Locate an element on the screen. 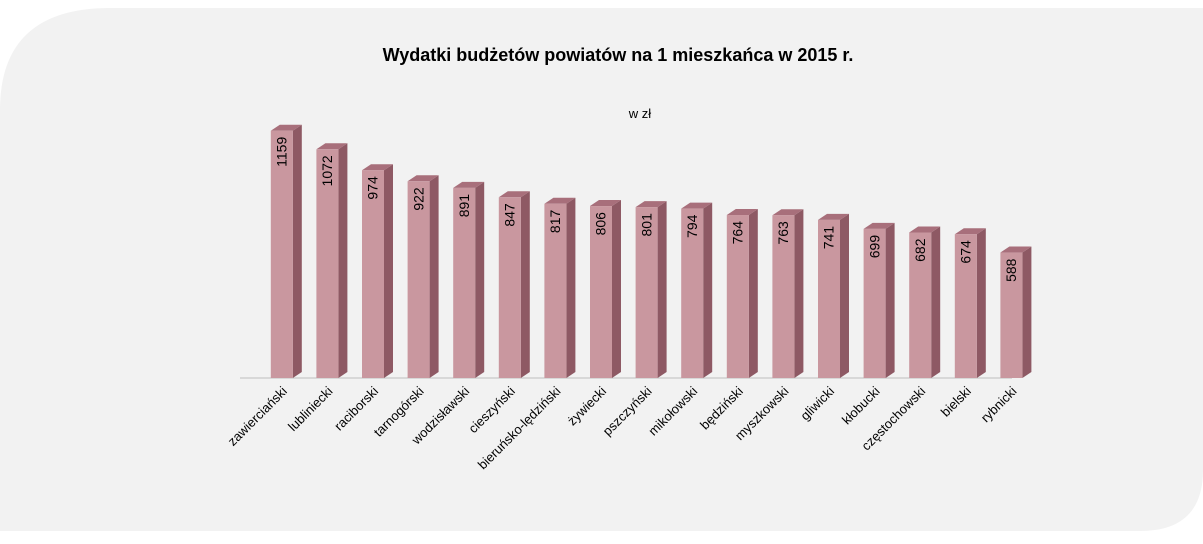 The width and height of the screenshot is (1203, 544). data-label: 891 is located at coordinates (464, 206).